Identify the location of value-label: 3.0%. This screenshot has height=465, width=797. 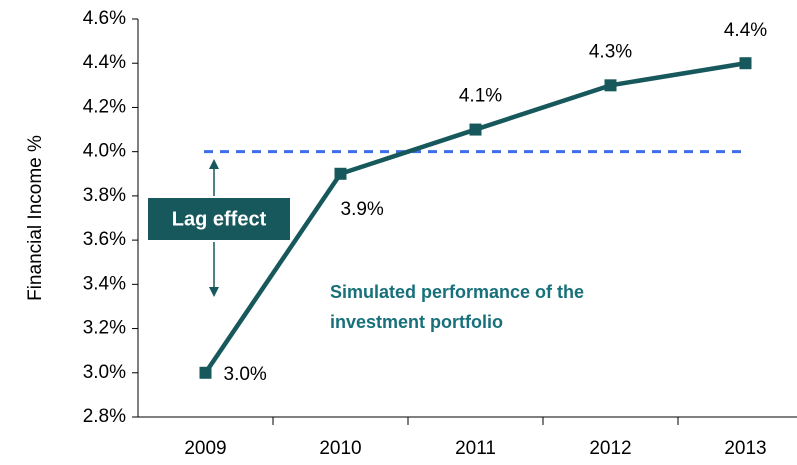
(245, 374).